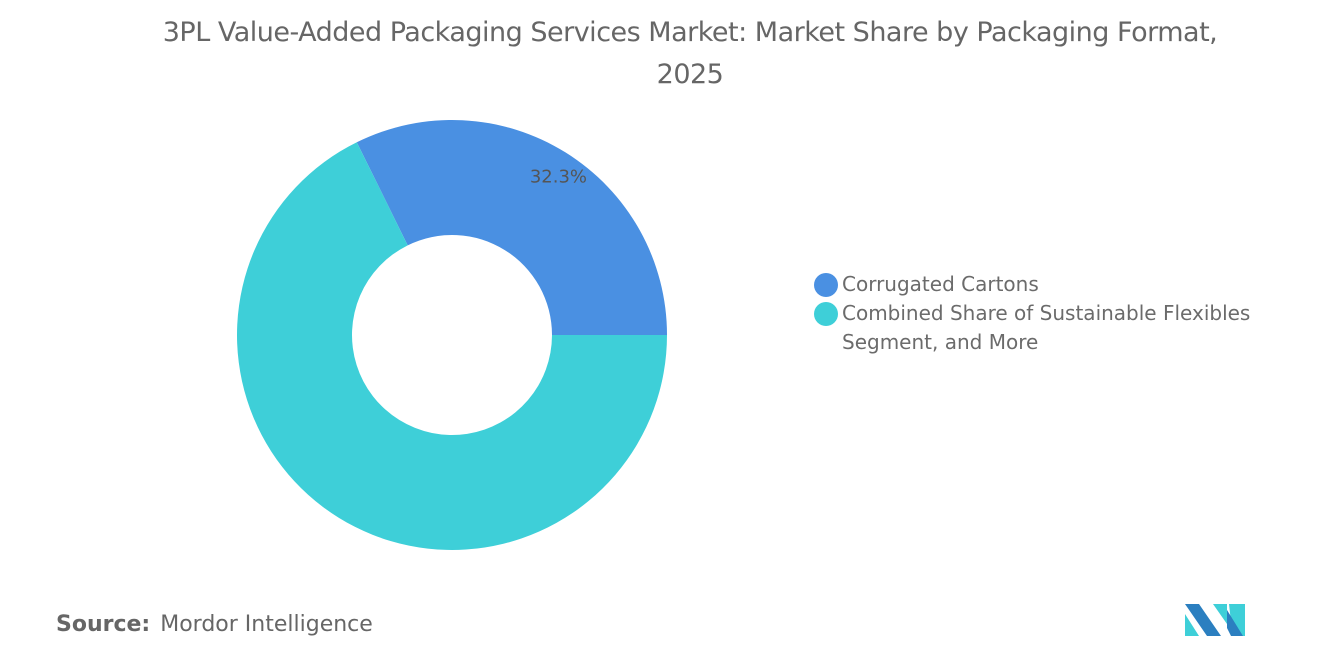 The width and height of the screenshot is (1320, 665). I want to click on source-value: Mordor Intelligence, so click(266, 624).